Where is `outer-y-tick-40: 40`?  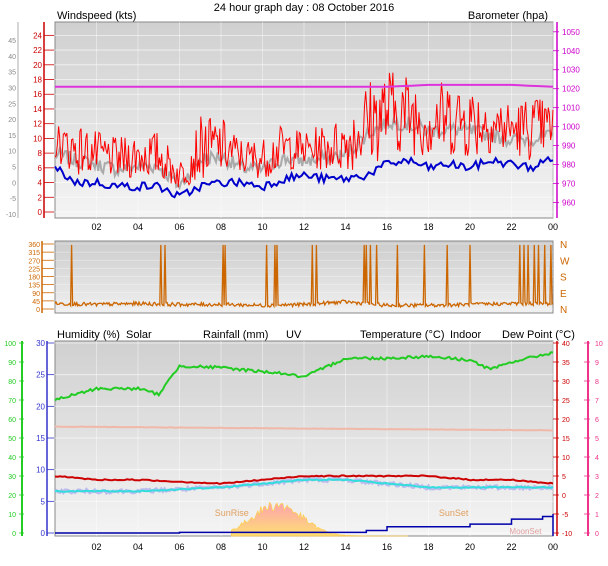 outer-y-tick-40: 40 is located at coordinates (12, 57).